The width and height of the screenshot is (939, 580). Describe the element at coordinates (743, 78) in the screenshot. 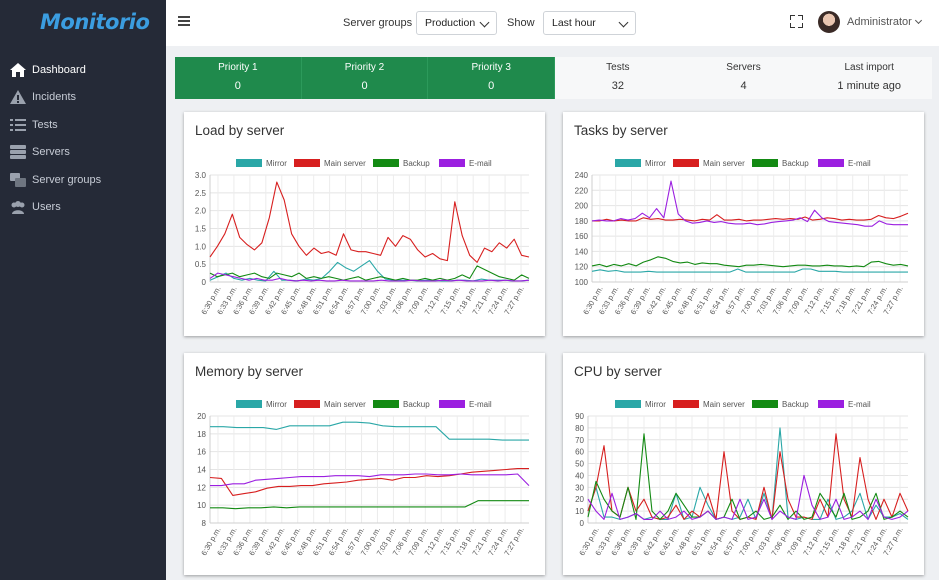

I see `stat-servers: Servers 4` at that location.